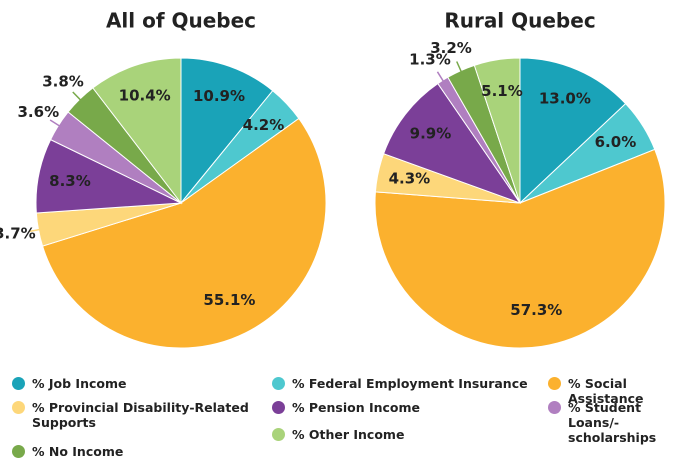 The height and width of the screenshot is (458, 696). What do you see at coordinates (430, 59) in the screenshot?
I see `data-label: 1.3%` at bounding box center [430, 59].